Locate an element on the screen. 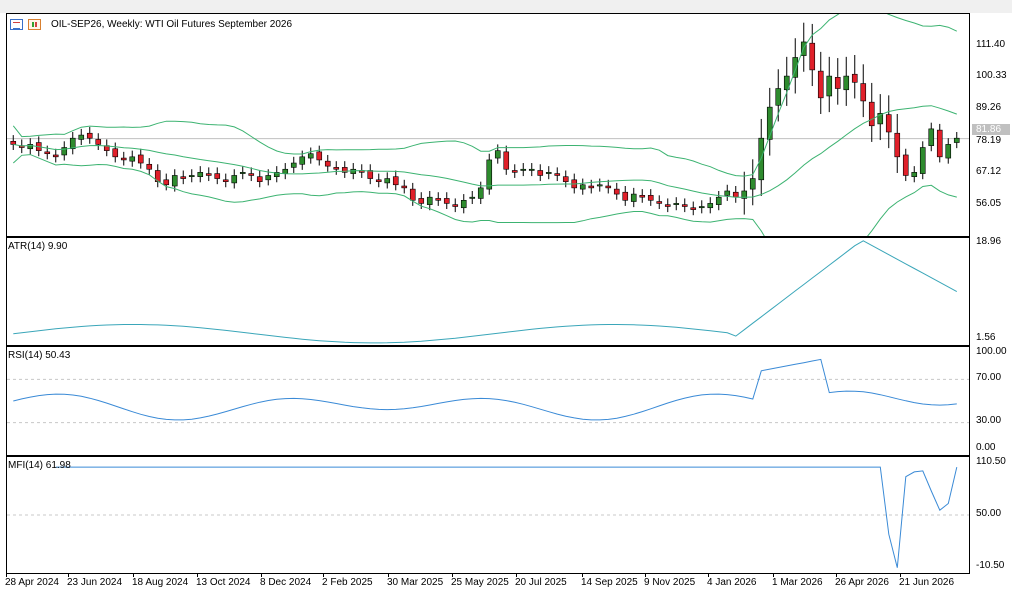  bollinger-middle-band is located at coordinates (485, 151).